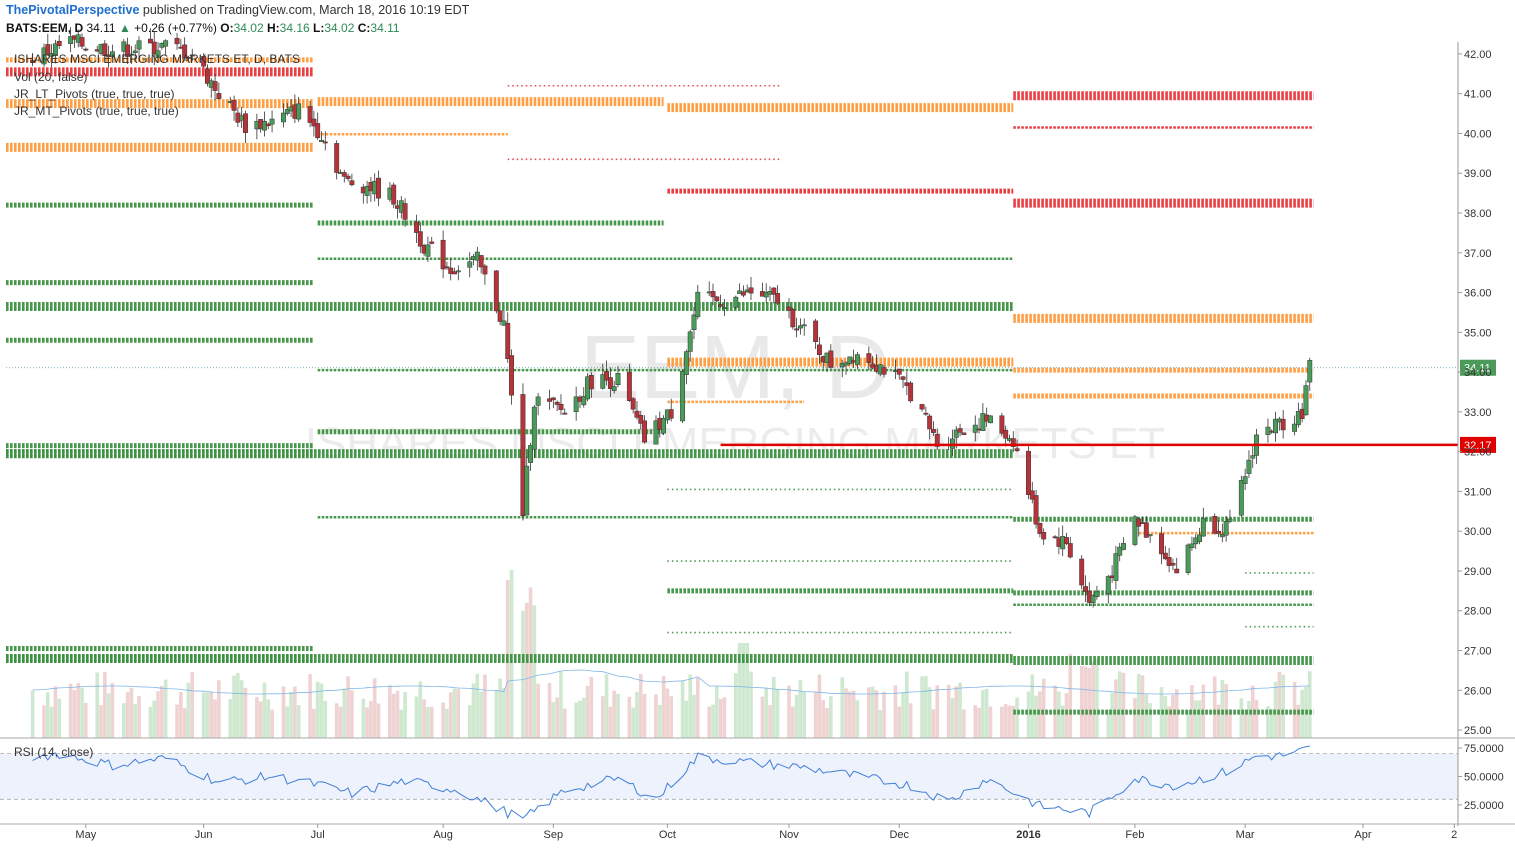 This screenshot has width=1515, height=850. I want to click on publisher-name: ThePivotalPerspective, so click(73, 10).